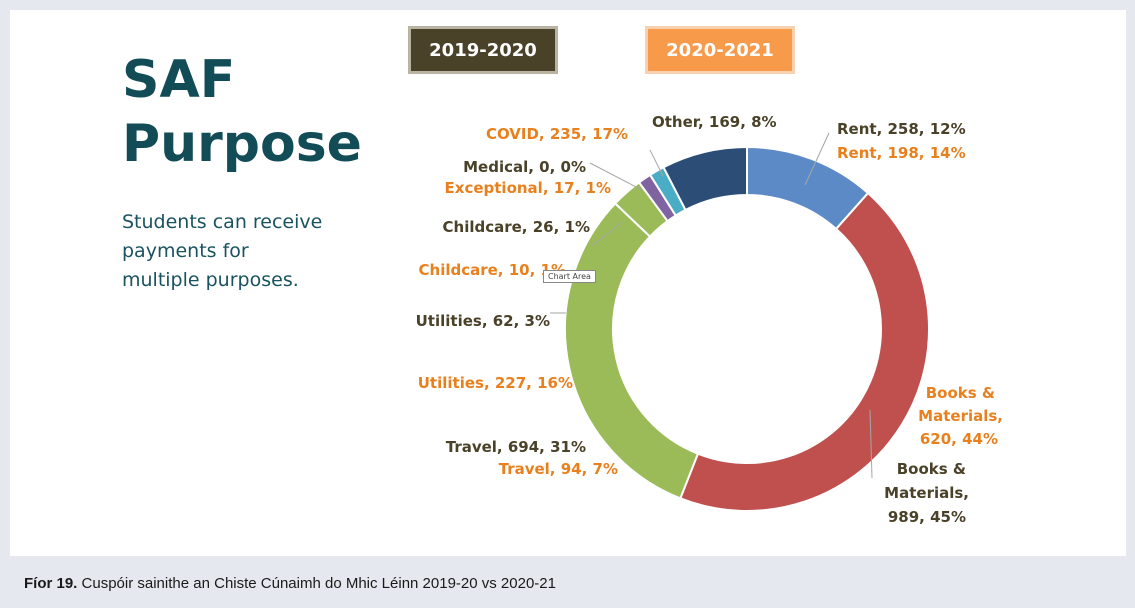 The image size is (1135, 608). I want to click on data-label-covid-2020: COVID, 235, 17%, so click(557, 134).